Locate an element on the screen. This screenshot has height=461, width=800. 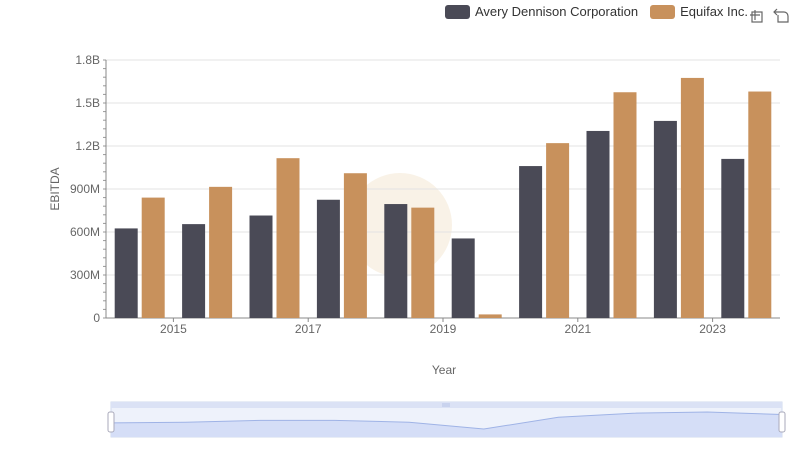
bar-avery-2020 is located at coordinates (531, 242).